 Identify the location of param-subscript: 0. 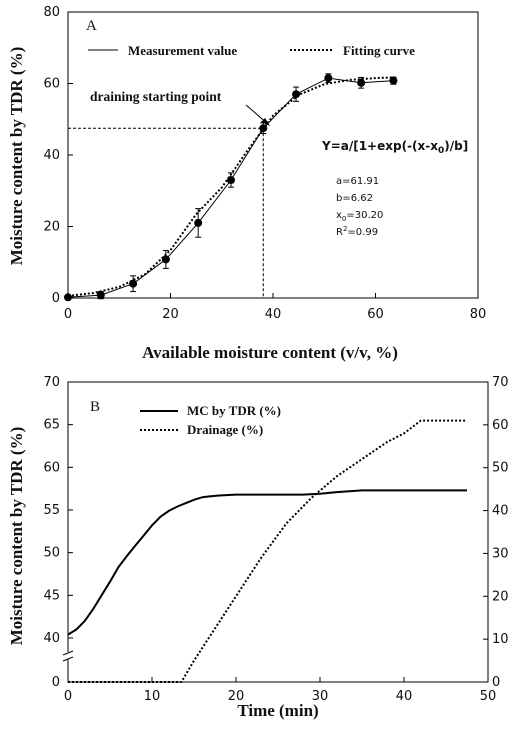
(344, 219).